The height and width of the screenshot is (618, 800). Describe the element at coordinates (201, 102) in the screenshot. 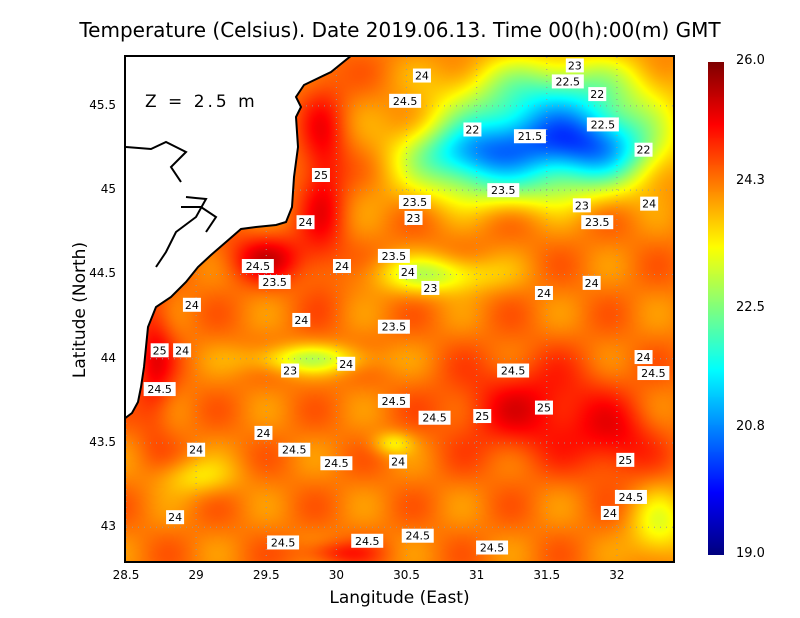

I see `depth-label: Z = 2.5 m` at that location.